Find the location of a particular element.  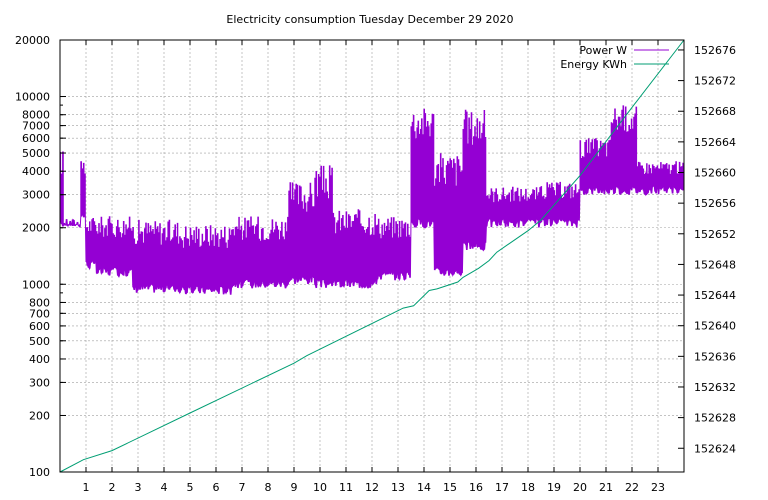

x-tick-label: 16 is located at coordinates (476, 487).